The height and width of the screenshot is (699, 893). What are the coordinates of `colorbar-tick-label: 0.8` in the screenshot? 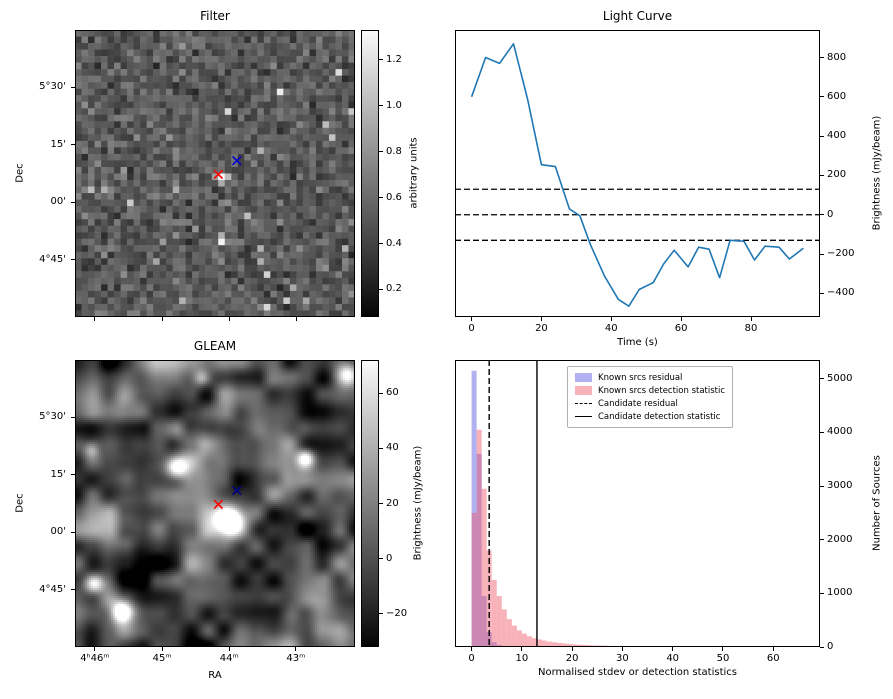 It's located at (394, 151).